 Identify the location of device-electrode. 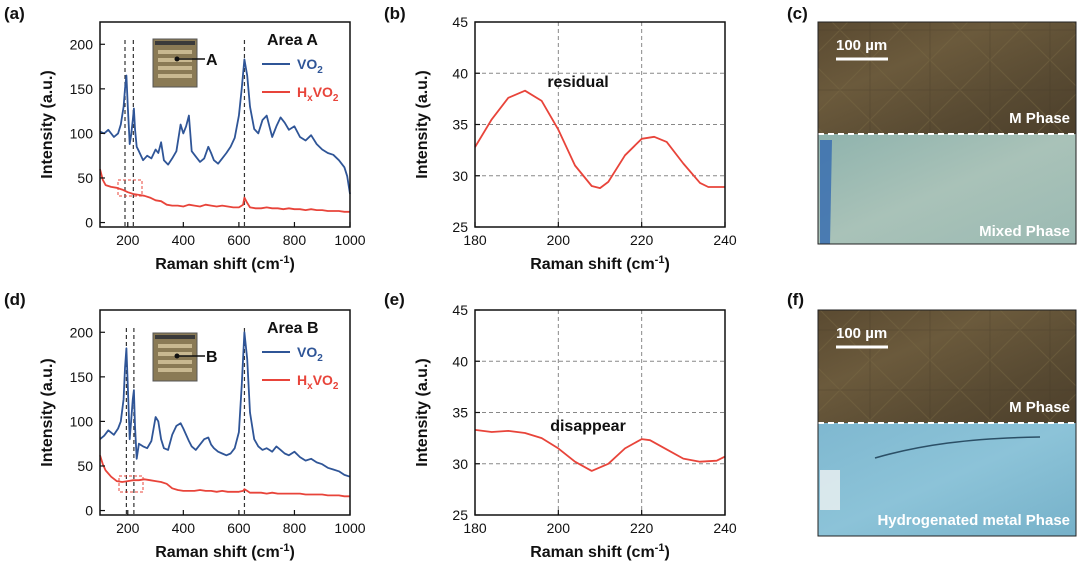
(175, 43).